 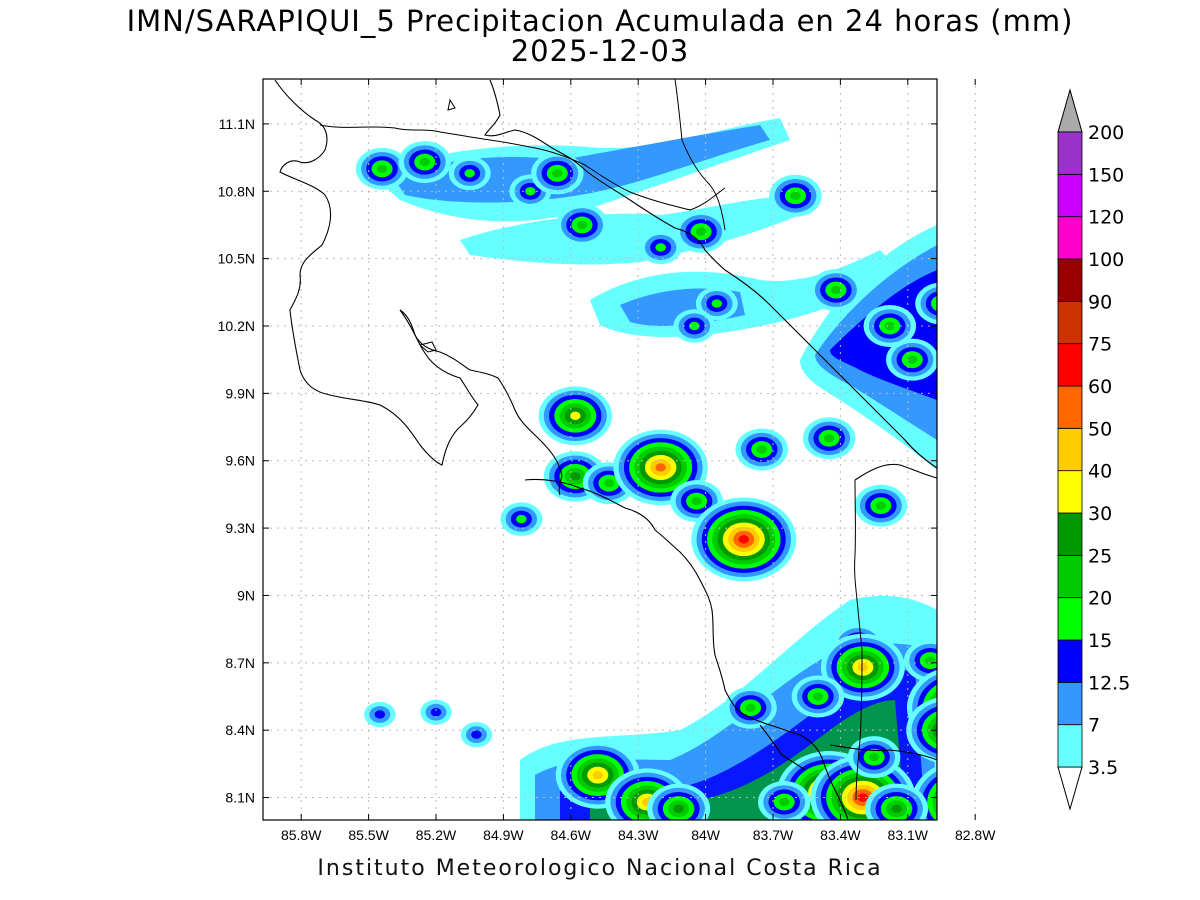 What do you see at coordinates (1070, 110) in the screenshot?
I see `colorbar-top-arrow` at bounding box center [1070, 110].